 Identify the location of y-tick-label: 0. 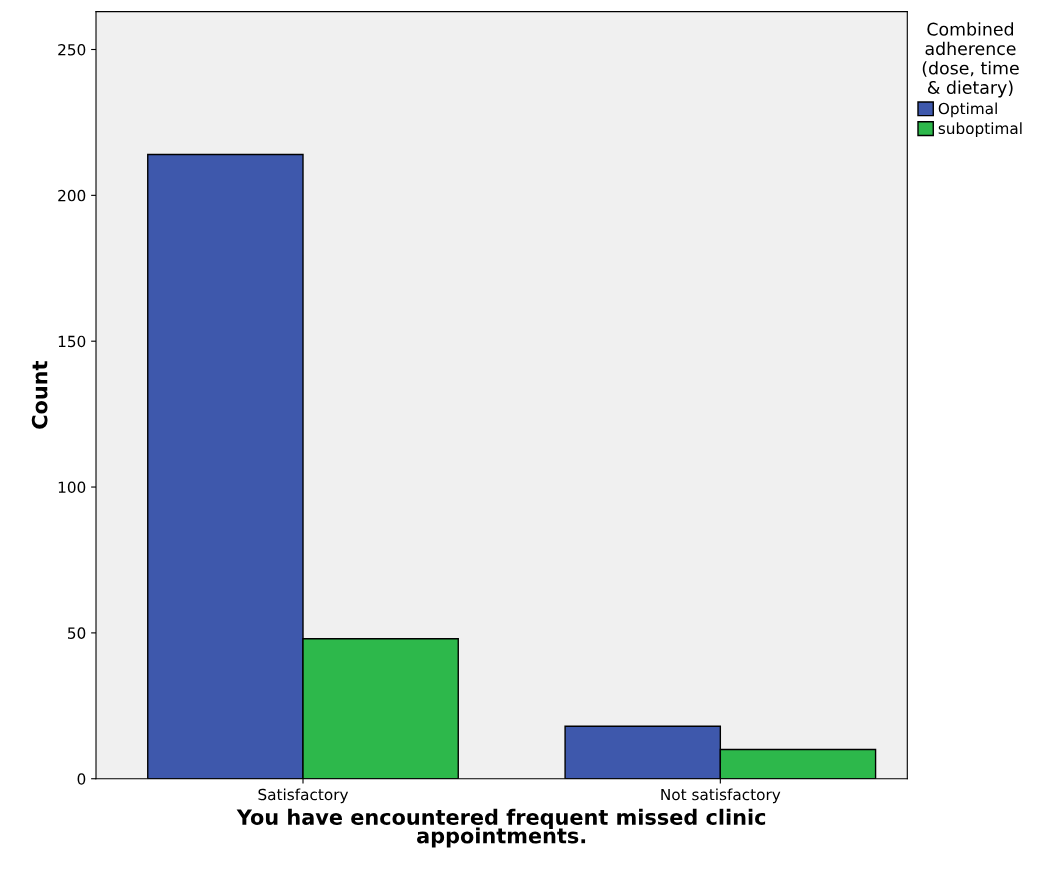
(81, 779).